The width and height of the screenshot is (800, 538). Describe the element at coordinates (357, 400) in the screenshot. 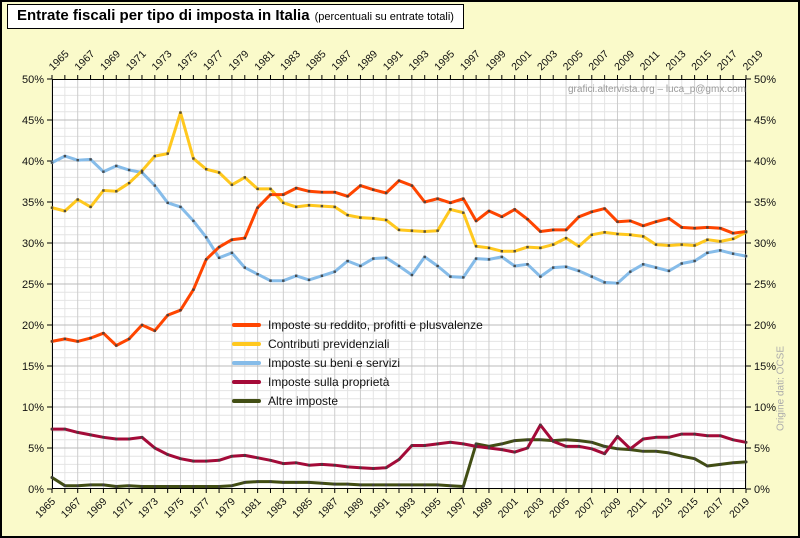

I see `legend-item-altre-imposte: Altre imposte` at that location.